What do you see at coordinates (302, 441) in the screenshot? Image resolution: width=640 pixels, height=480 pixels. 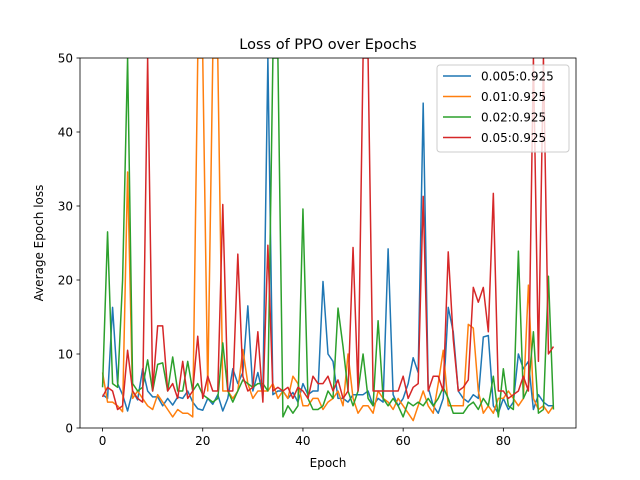 I see `x-tick-label: 40` at bounding box center [302, 441].